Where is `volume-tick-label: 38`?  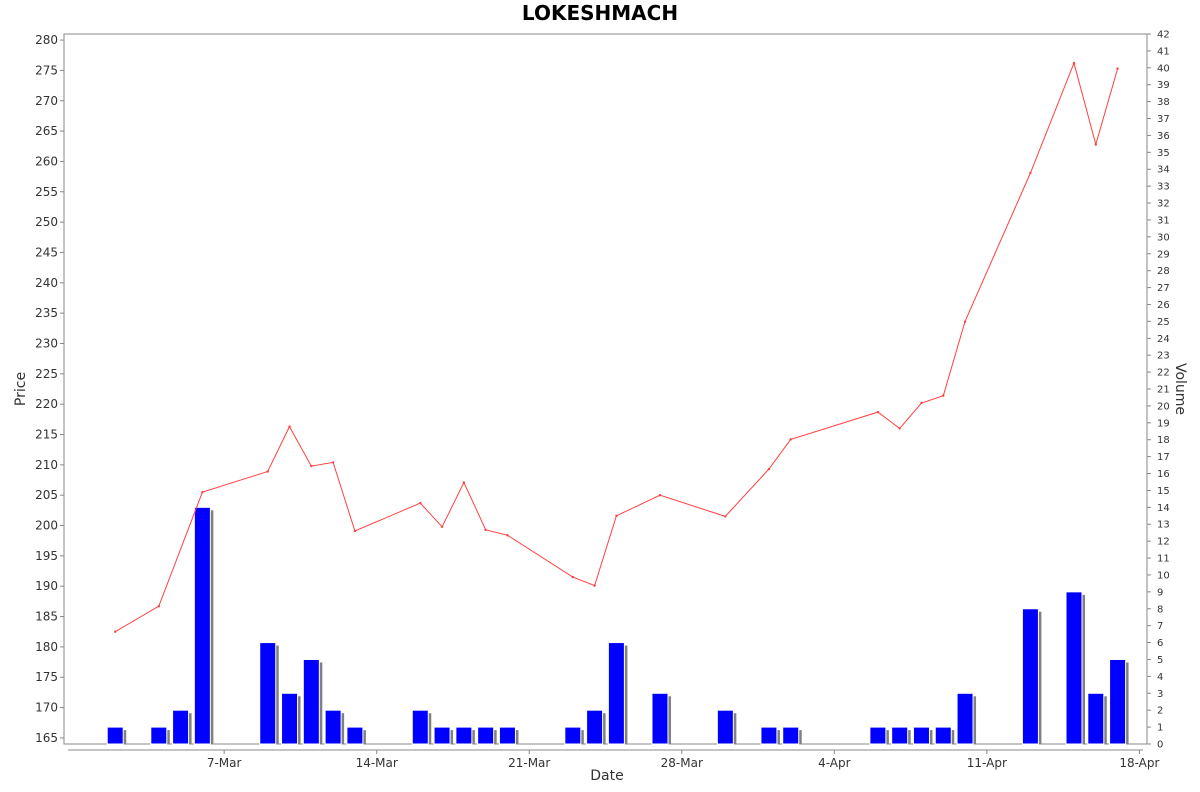
volume-tick-label: 38 is located at coordinates (1163, 102).